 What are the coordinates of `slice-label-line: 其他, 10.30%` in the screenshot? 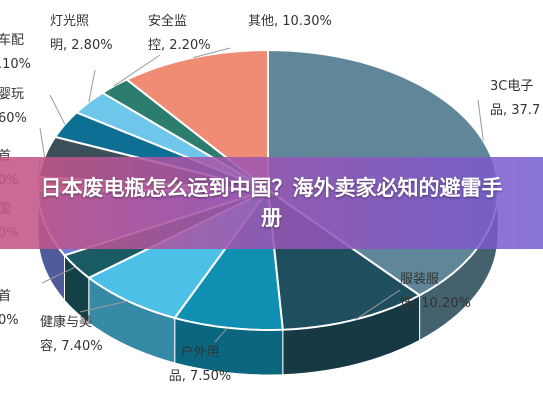 It's located at (290, 21).